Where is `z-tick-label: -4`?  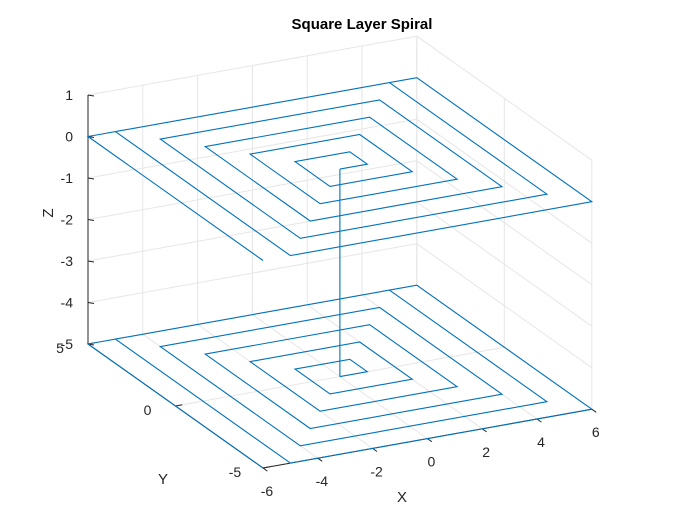 z-tick-label: -4 is located at coordinates (67, 303).